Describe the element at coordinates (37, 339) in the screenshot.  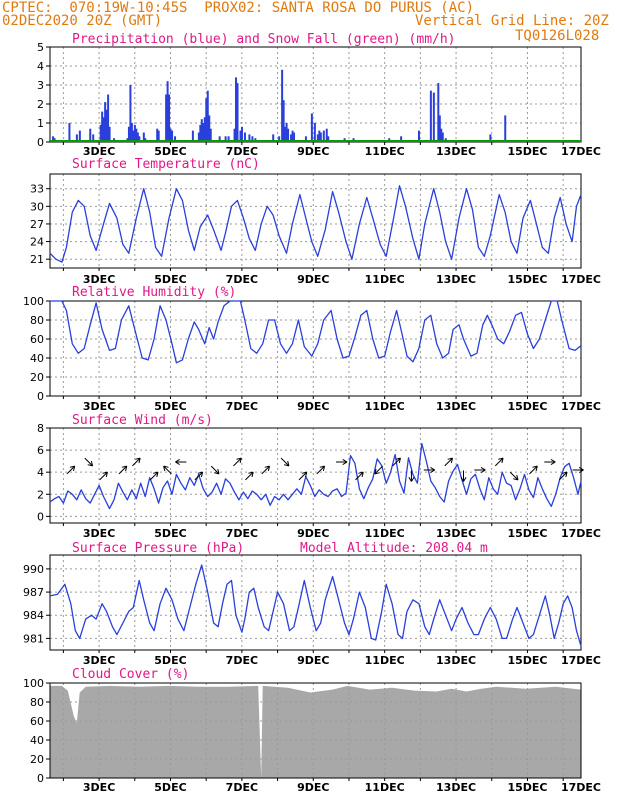
I see `y-tick-label: 60` at that location.